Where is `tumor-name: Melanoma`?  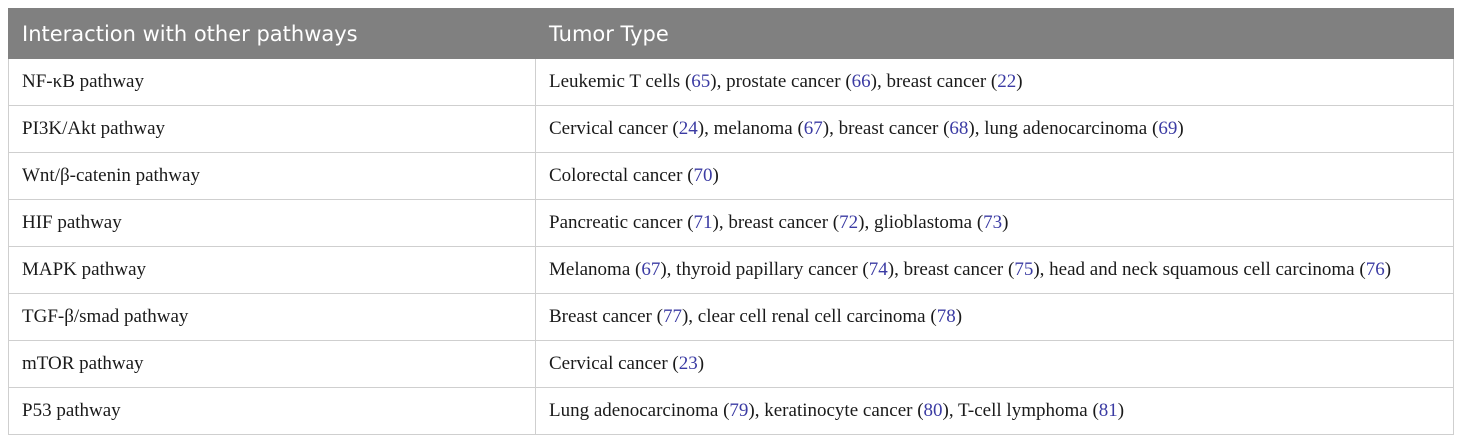
tumor-name: Melanoma is located at coordinates (590, 269).